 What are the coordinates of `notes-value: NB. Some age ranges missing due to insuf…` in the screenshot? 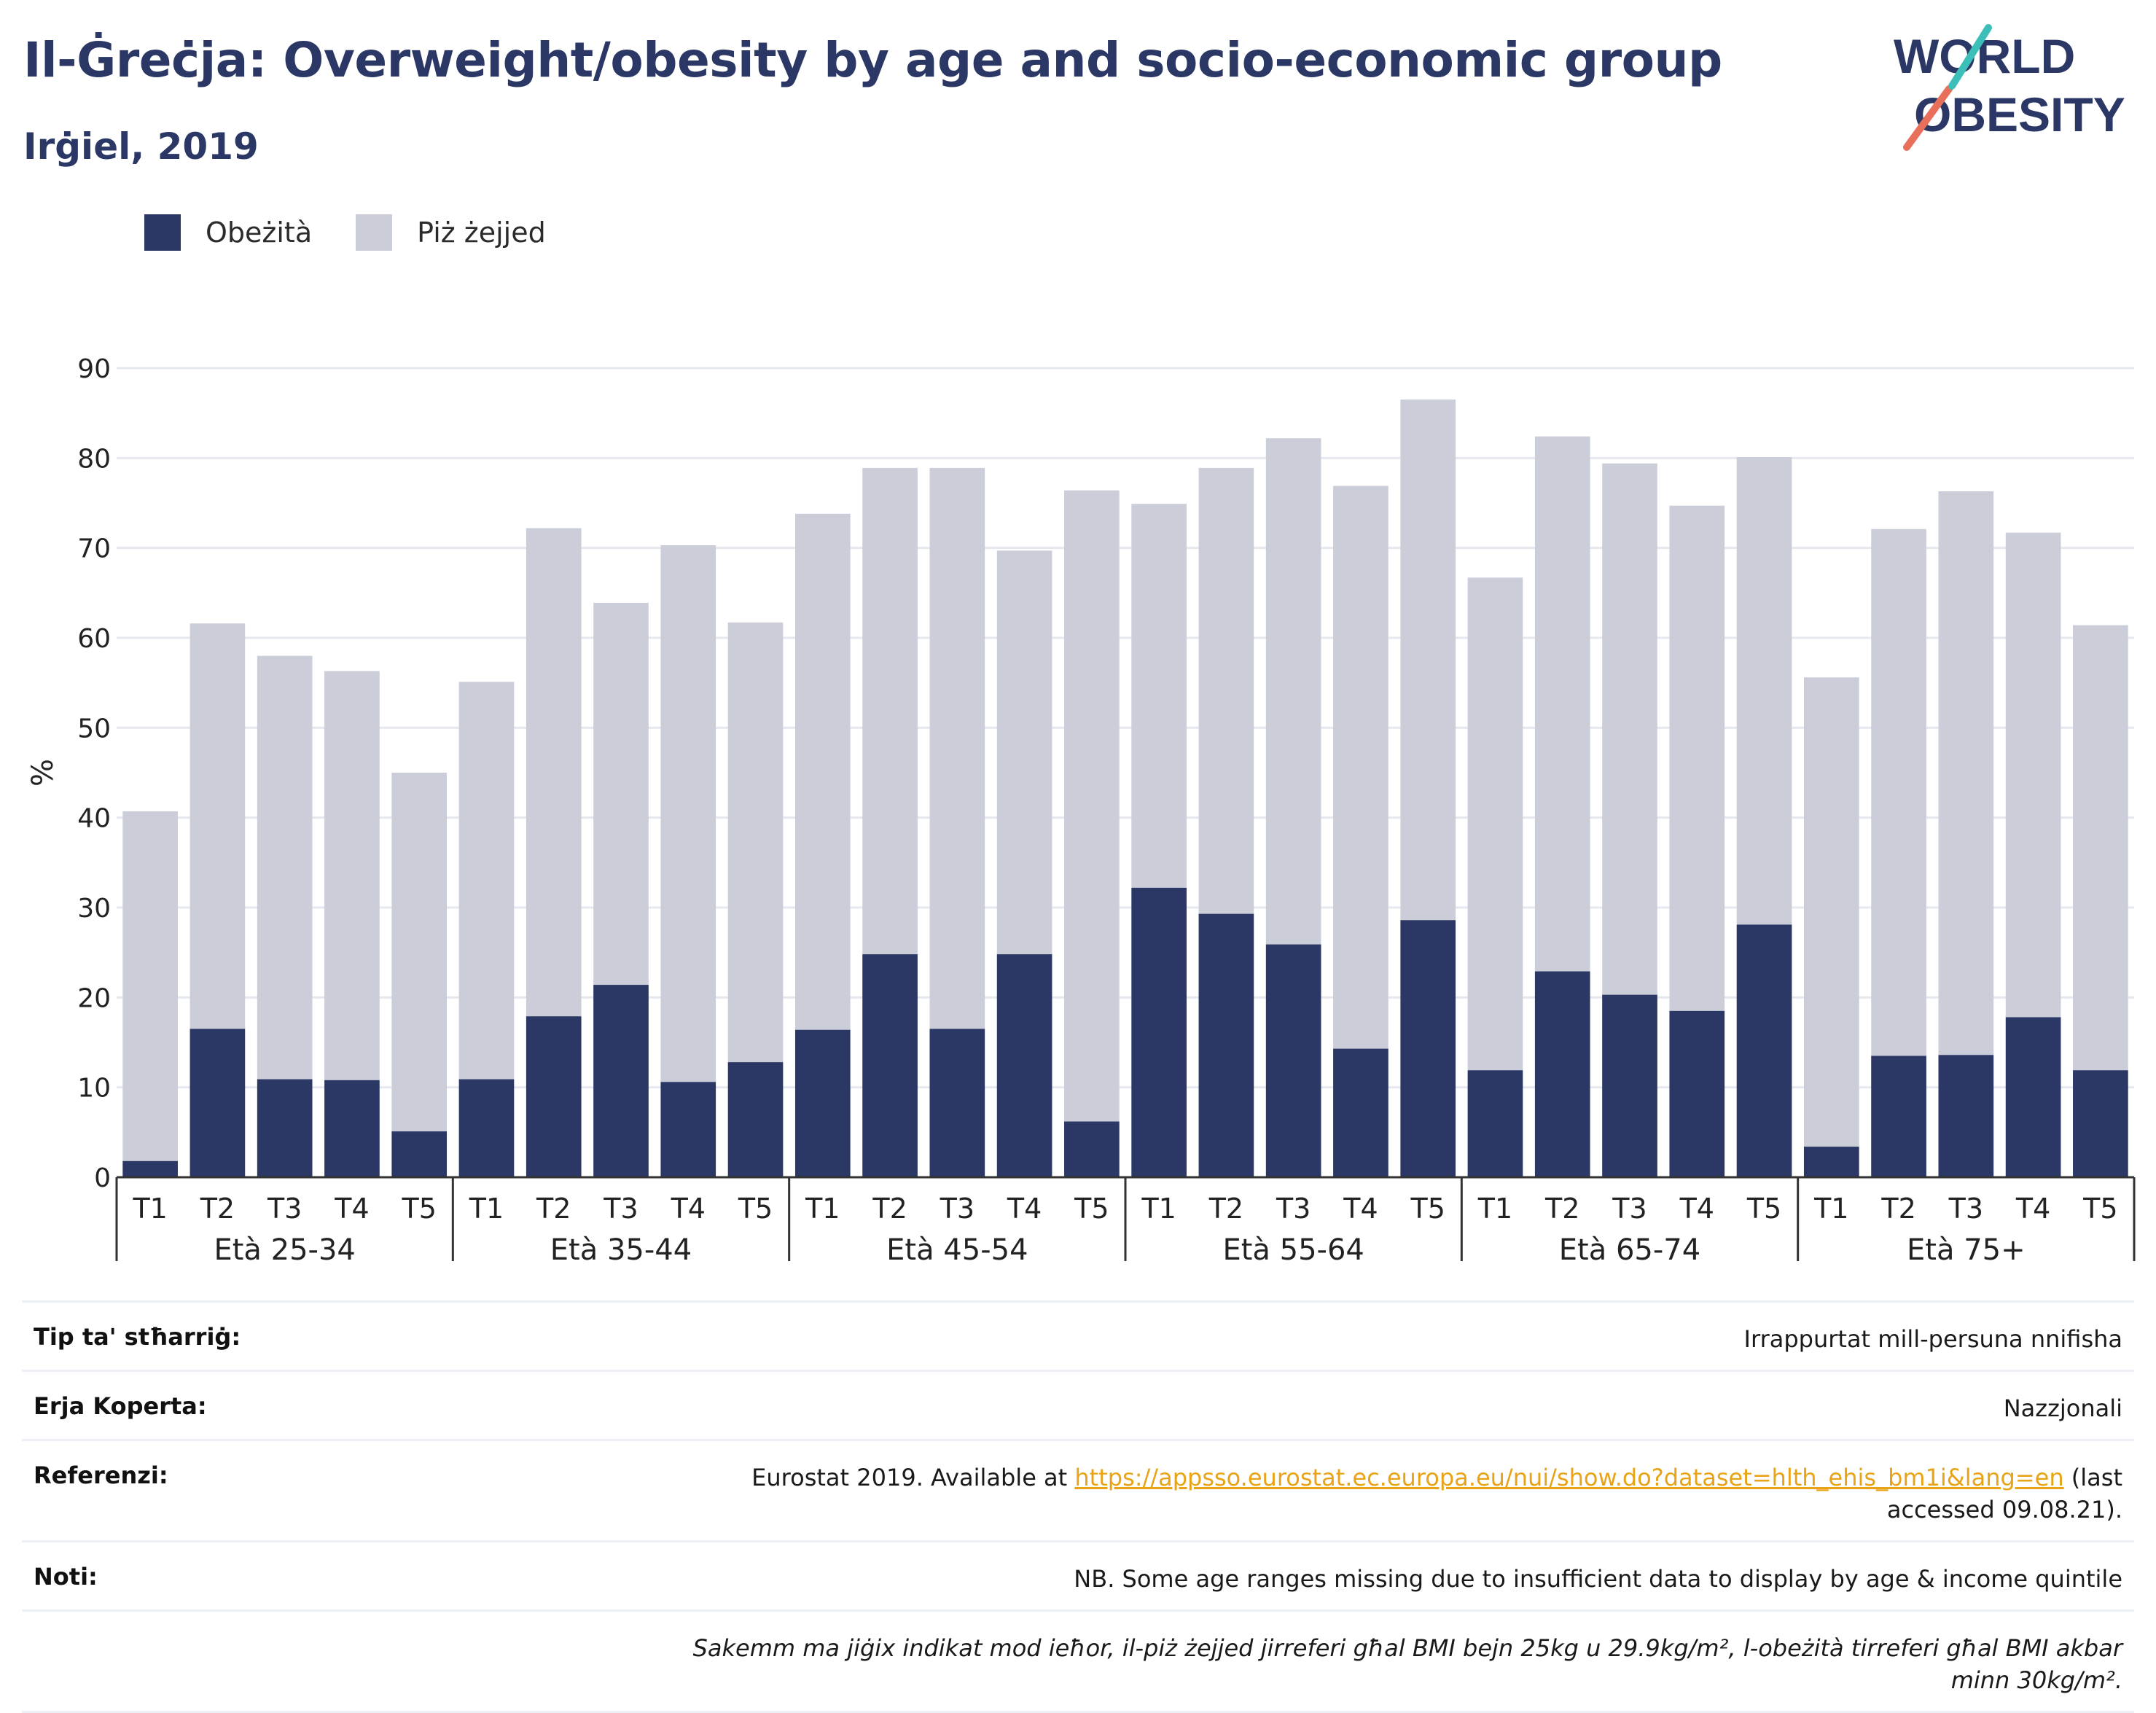 It's located at (1598, 1579).